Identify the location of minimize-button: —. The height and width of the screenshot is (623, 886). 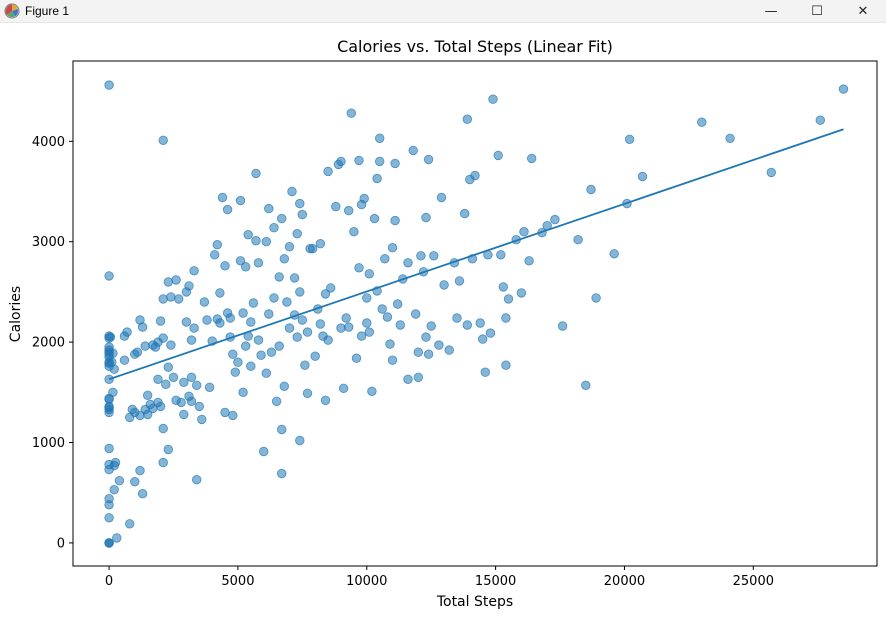
(771, 11).